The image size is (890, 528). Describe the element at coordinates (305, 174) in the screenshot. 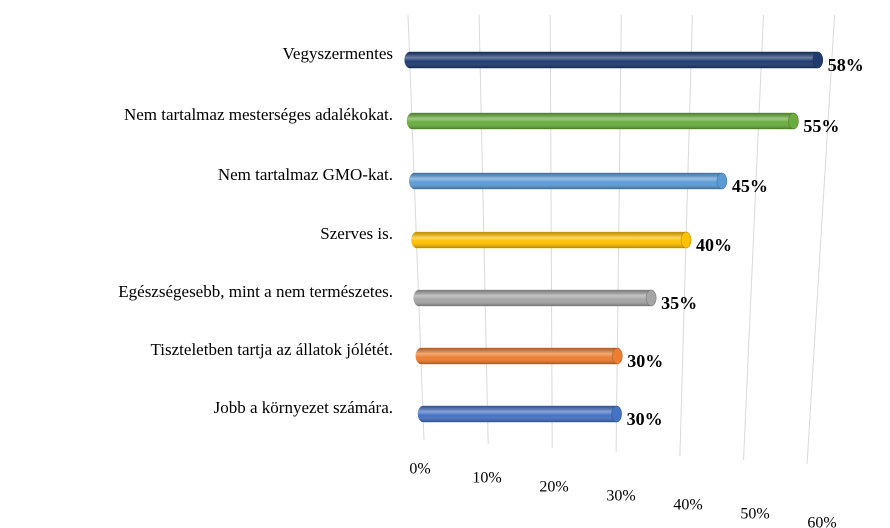

I see `category-label: Nem tartalmaz GMO-kat.` at that location.